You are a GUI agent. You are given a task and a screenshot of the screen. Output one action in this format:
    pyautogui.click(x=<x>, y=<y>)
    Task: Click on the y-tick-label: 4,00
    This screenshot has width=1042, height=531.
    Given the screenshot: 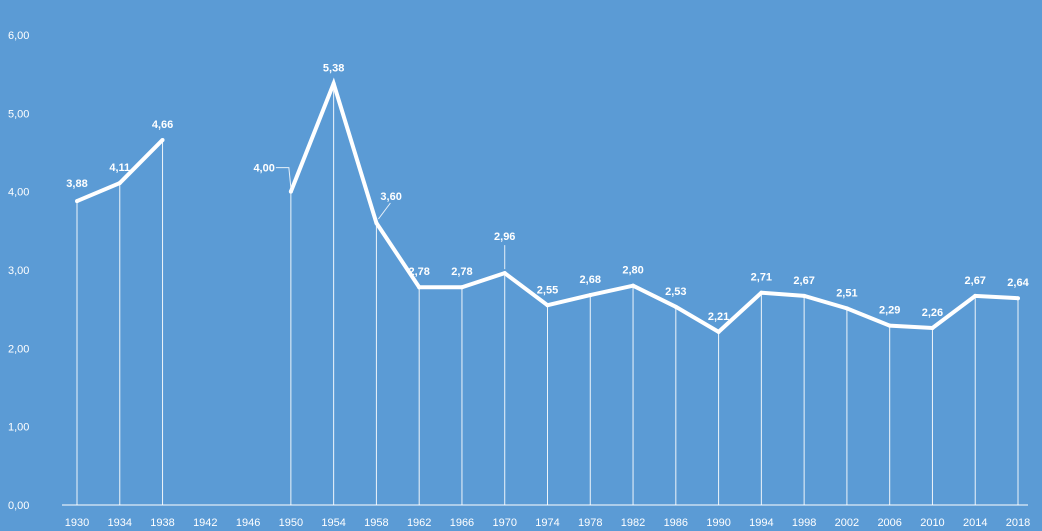 What is the action you would take?
    pyautogui.click(x=18, y=193)
    